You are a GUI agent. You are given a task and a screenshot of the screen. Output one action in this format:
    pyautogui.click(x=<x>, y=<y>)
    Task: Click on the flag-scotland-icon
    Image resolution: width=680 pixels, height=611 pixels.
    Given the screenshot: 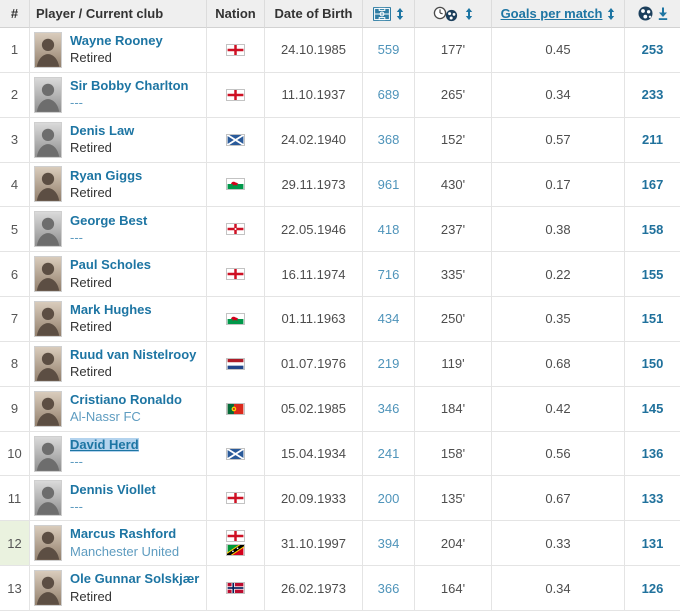 What is the action you would take?
    pyautogui.click(x=235, y=139)
    